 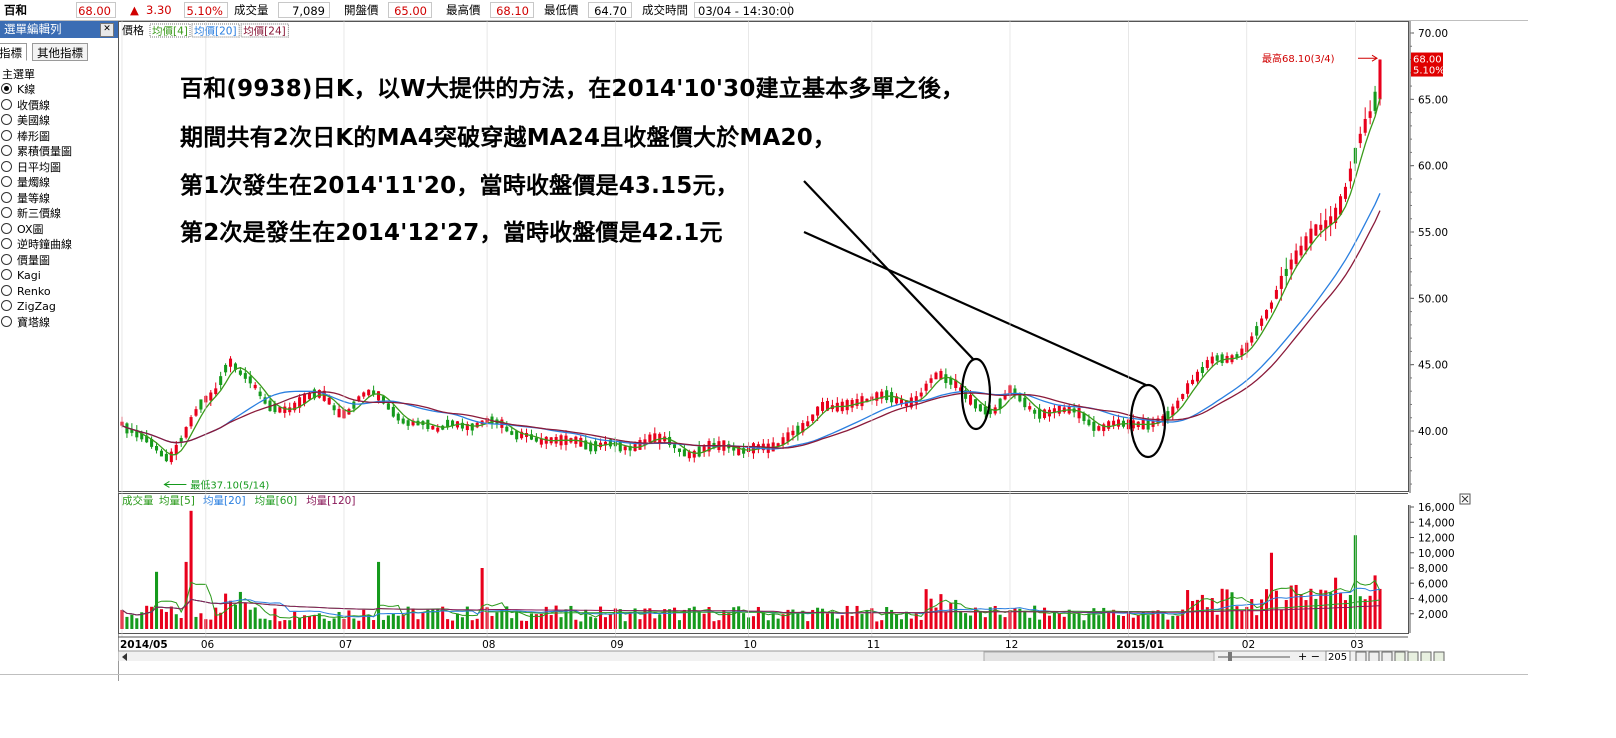 I want to click on tab-other-indicators: 其他指標, so click(x=60, y=52).